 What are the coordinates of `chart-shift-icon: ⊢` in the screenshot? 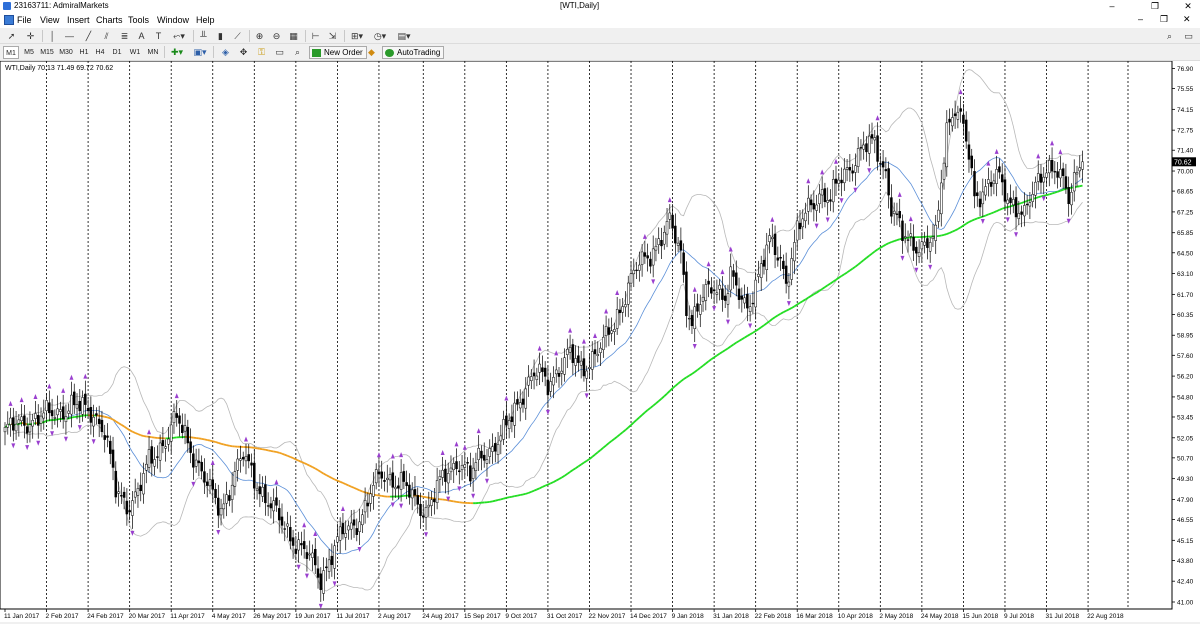 It's located at (315, 36).